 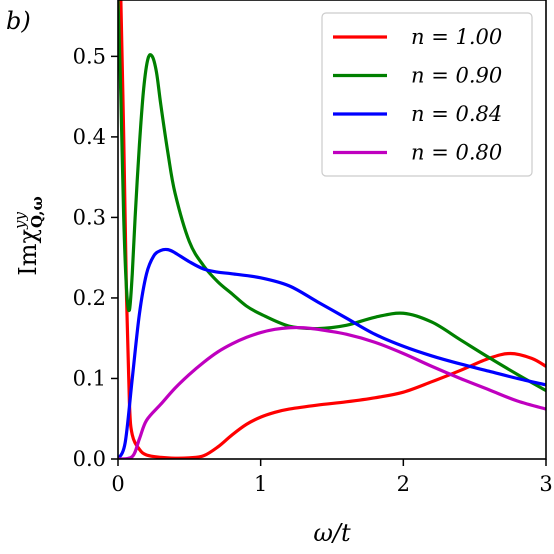 I want to click on legend-box, so click(x=427, y=94).